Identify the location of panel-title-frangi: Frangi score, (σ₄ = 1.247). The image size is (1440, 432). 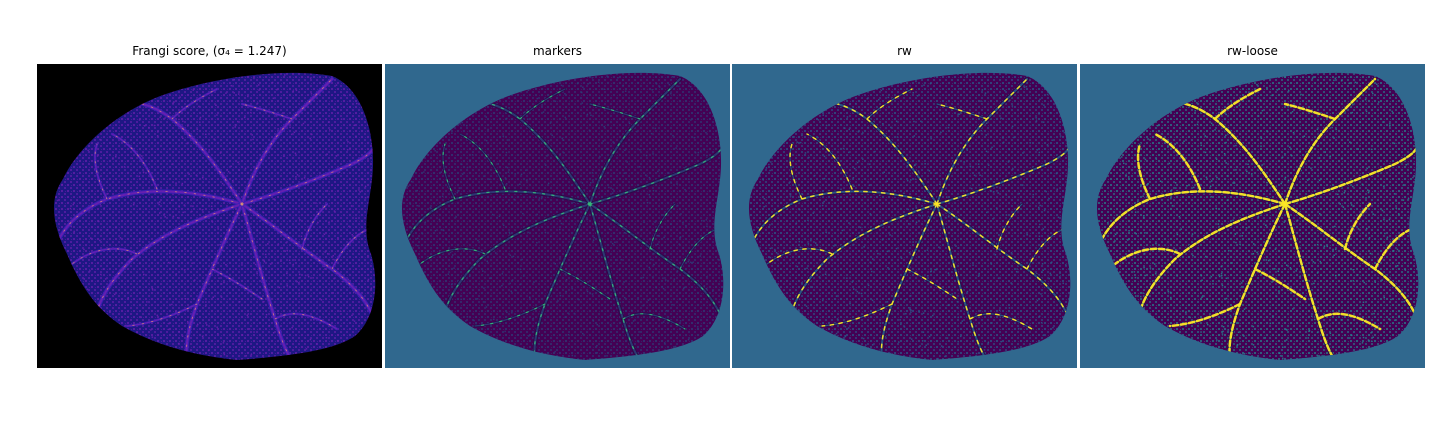
(209, 51).